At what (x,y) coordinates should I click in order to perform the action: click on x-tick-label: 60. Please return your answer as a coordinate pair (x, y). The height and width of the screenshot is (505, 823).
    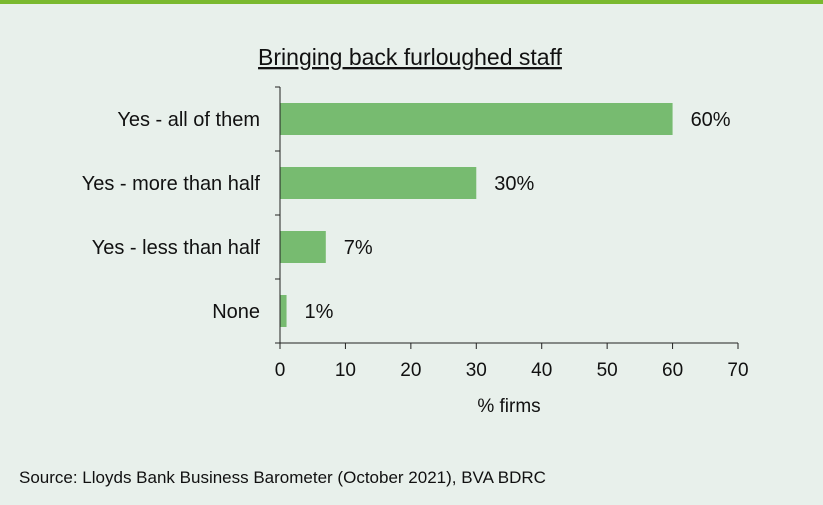
    Looking at the image, I should click on (672, 370).